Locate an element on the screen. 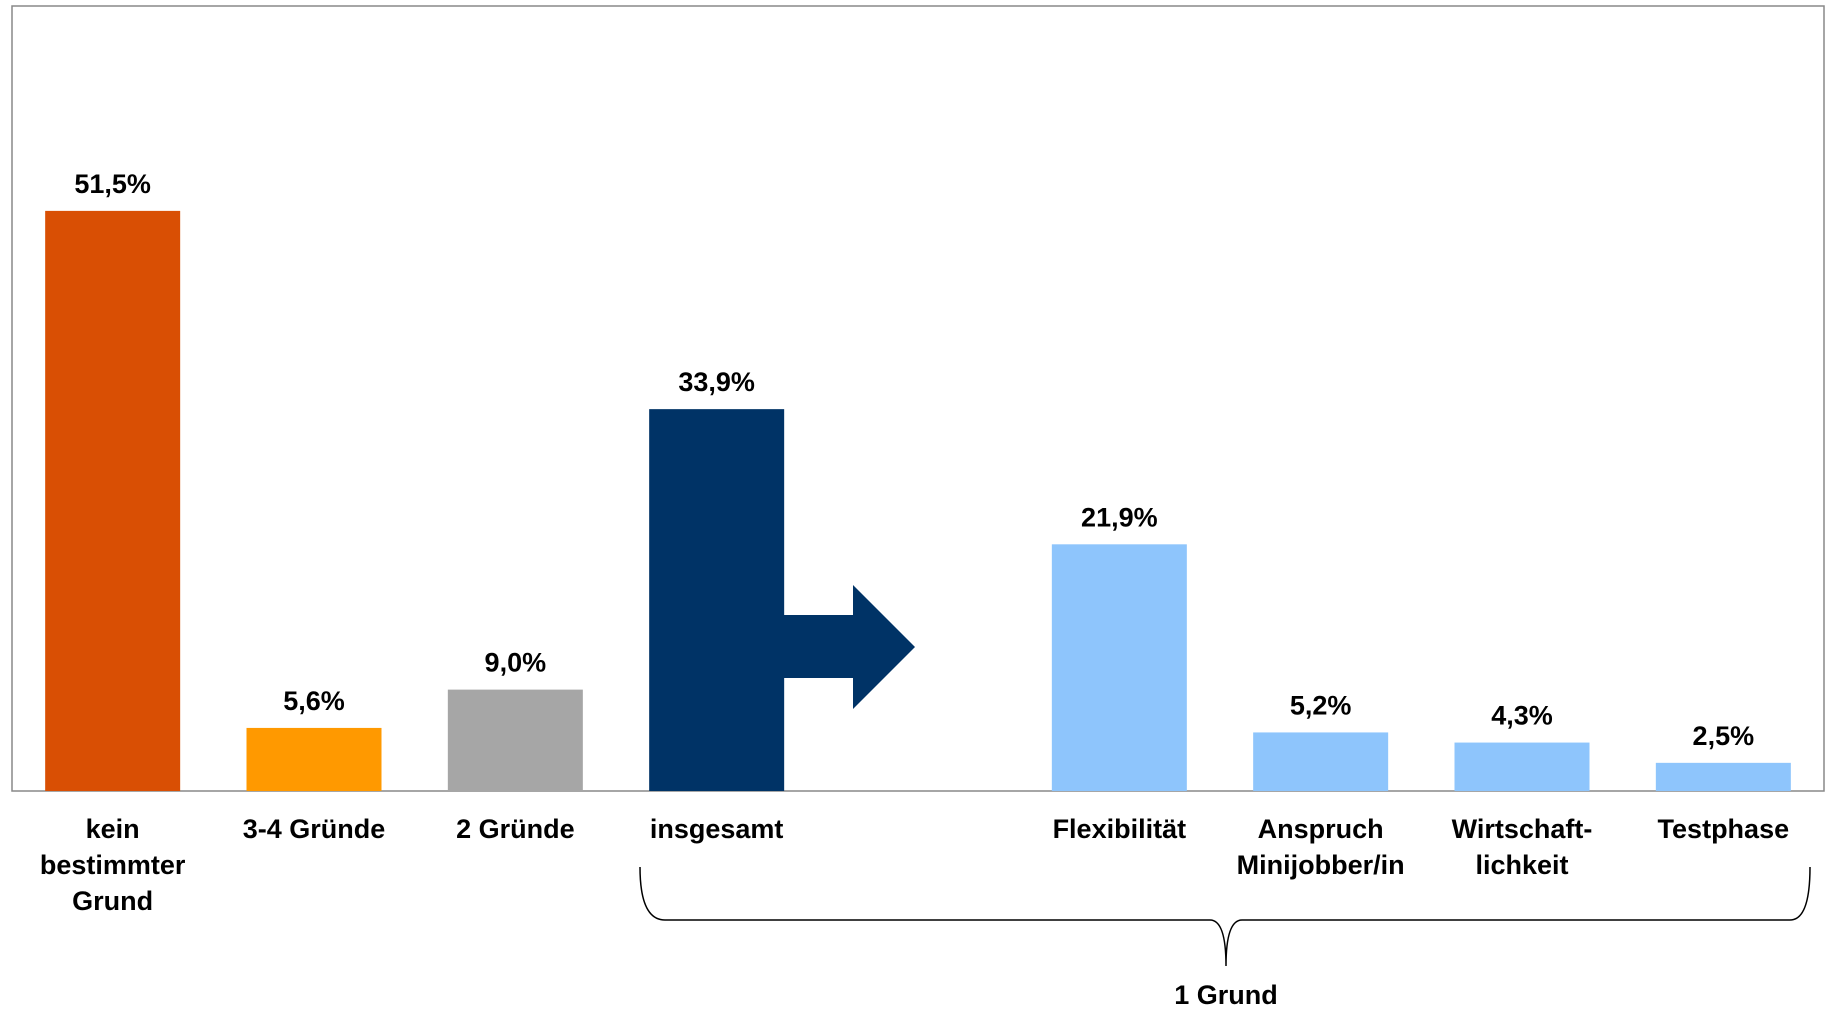 This screenshot has height=1013, width=1825. x-tick-label: Flexibilität is located at coordinates (1119, 829).